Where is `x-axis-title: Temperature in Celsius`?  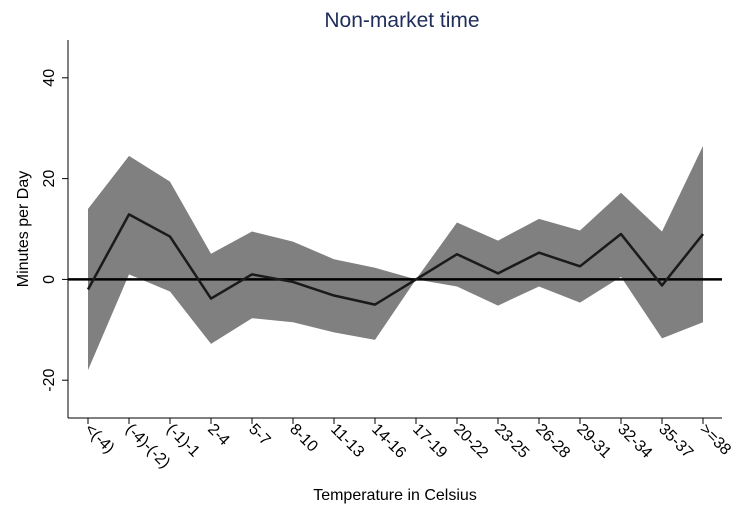
x-axis-title: Temperature in Celsius is located at coordinates (395, 495).